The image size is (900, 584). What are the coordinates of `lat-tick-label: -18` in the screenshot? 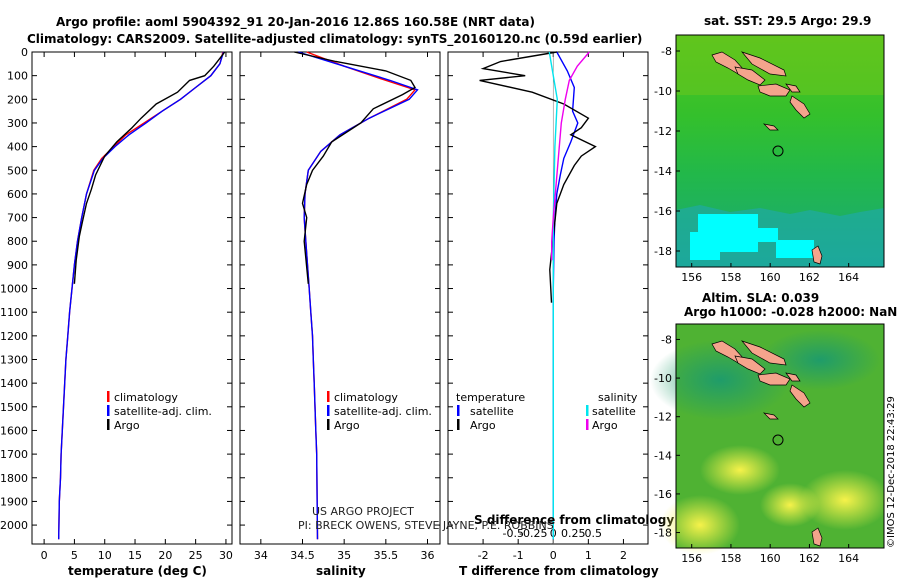 It's located at (663, 251).